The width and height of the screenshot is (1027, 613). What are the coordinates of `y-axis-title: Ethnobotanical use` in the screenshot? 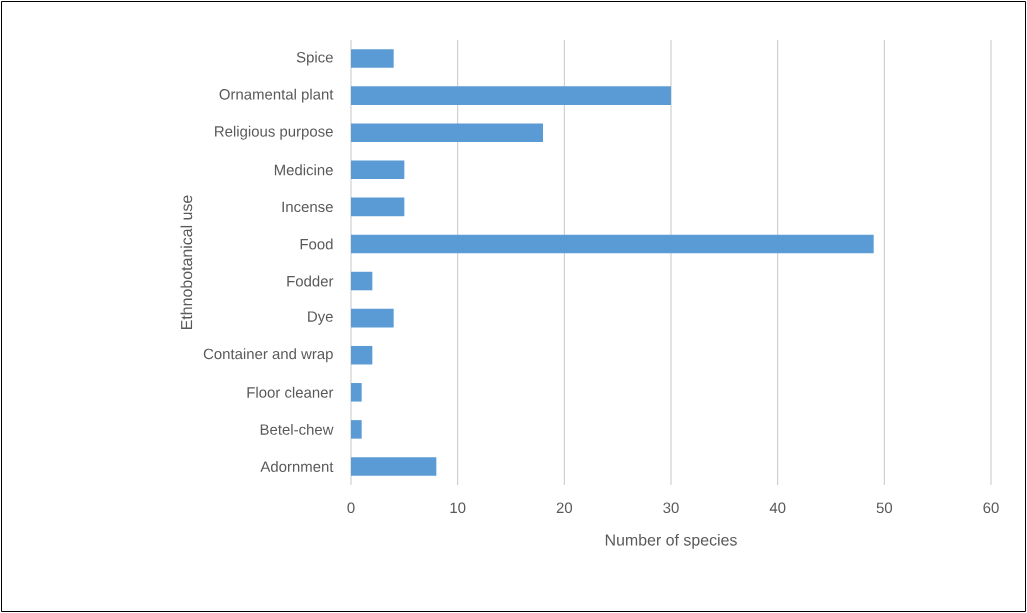 It's located at (186, 262).